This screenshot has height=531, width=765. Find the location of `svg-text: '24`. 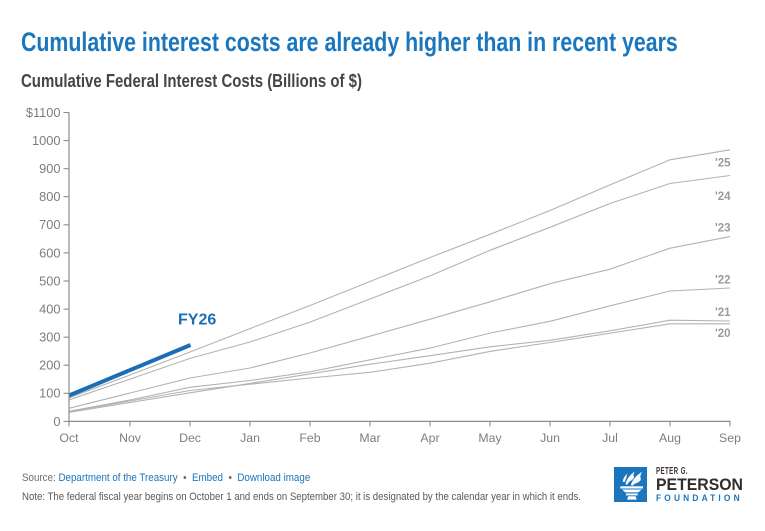

svg-text: '24 is located at coordinates (723, 197).